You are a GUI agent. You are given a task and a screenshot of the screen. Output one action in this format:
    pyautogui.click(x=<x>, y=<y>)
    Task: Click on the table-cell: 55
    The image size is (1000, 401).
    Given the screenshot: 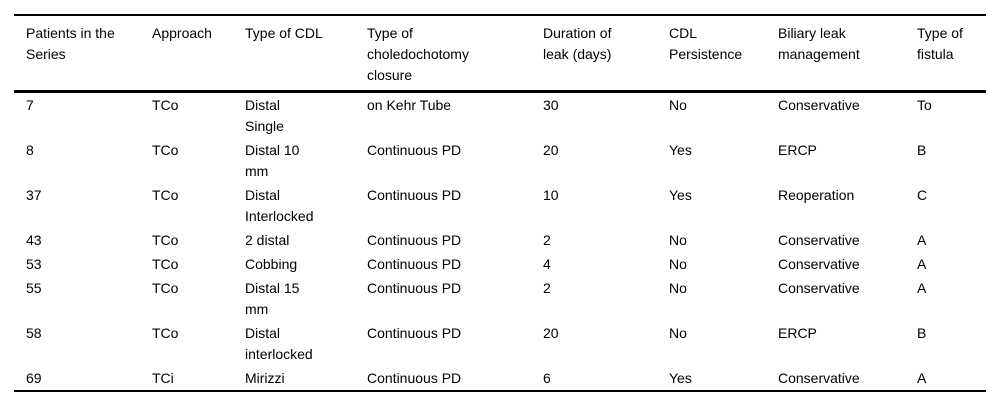 What is the action you would take?
    pyautogui.click(x=34, y=288)
    